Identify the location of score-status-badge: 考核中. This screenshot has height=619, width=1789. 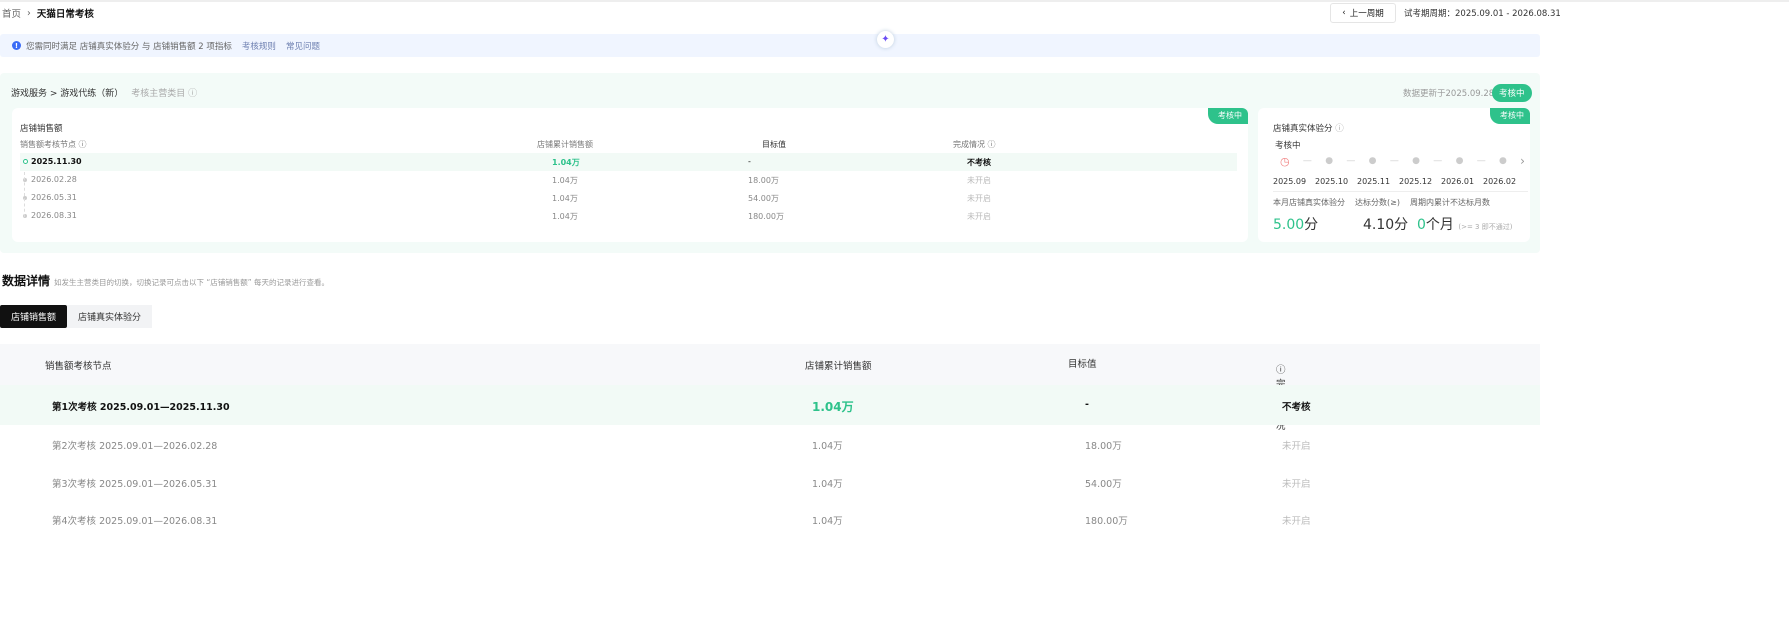
(1510, 116).